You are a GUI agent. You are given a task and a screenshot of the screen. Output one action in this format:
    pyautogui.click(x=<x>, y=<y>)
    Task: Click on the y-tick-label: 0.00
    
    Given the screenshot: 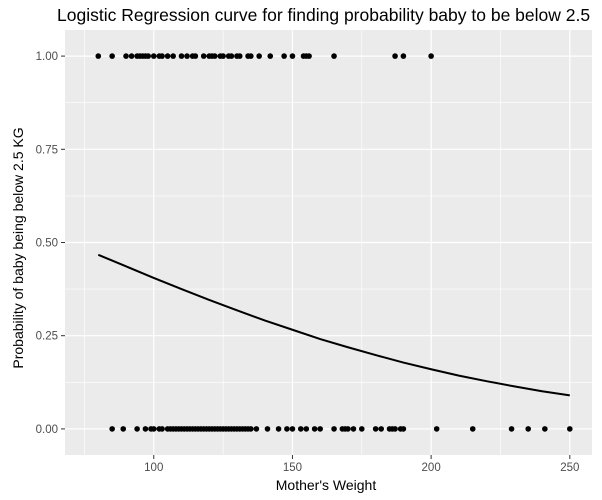 What is the action you would take?
    pyautogui.click(x=47, y=430)
    